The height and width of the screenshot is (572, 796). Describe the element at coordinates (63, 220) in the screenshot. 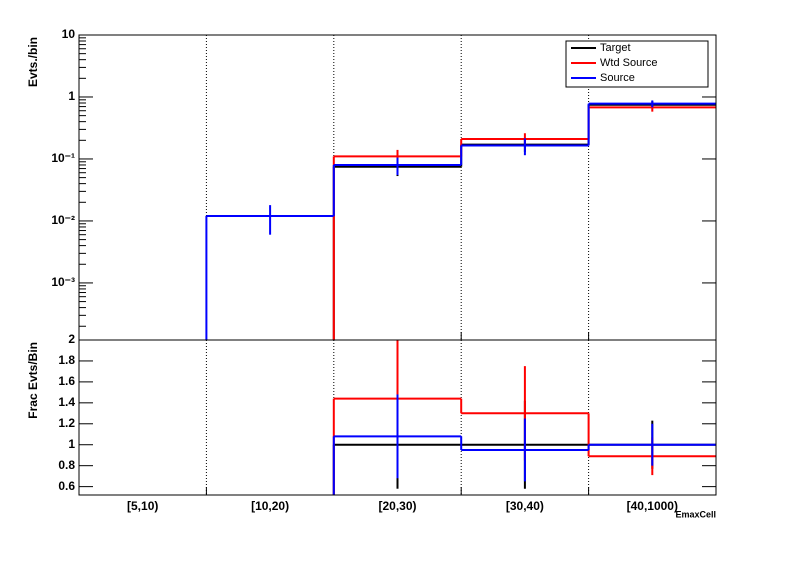

I see `y-tick-label: 10⁻²` at that location.